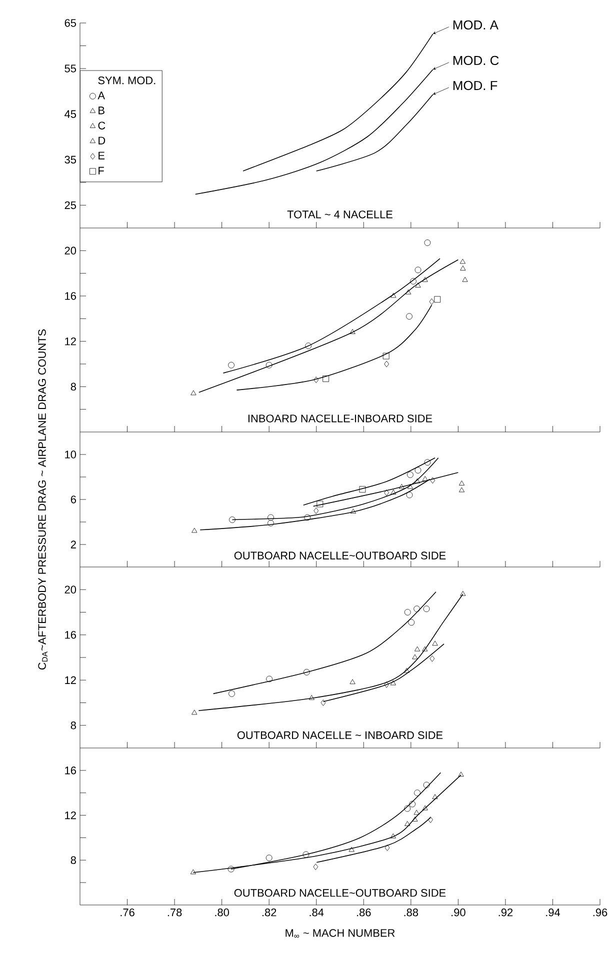 Image resolution: width=613 pixels, height=956 pixels. What do you see at coordinates (222, 912) in the screenshot?
I see `x-tick-label: .80` at bounding box center [222, 912].